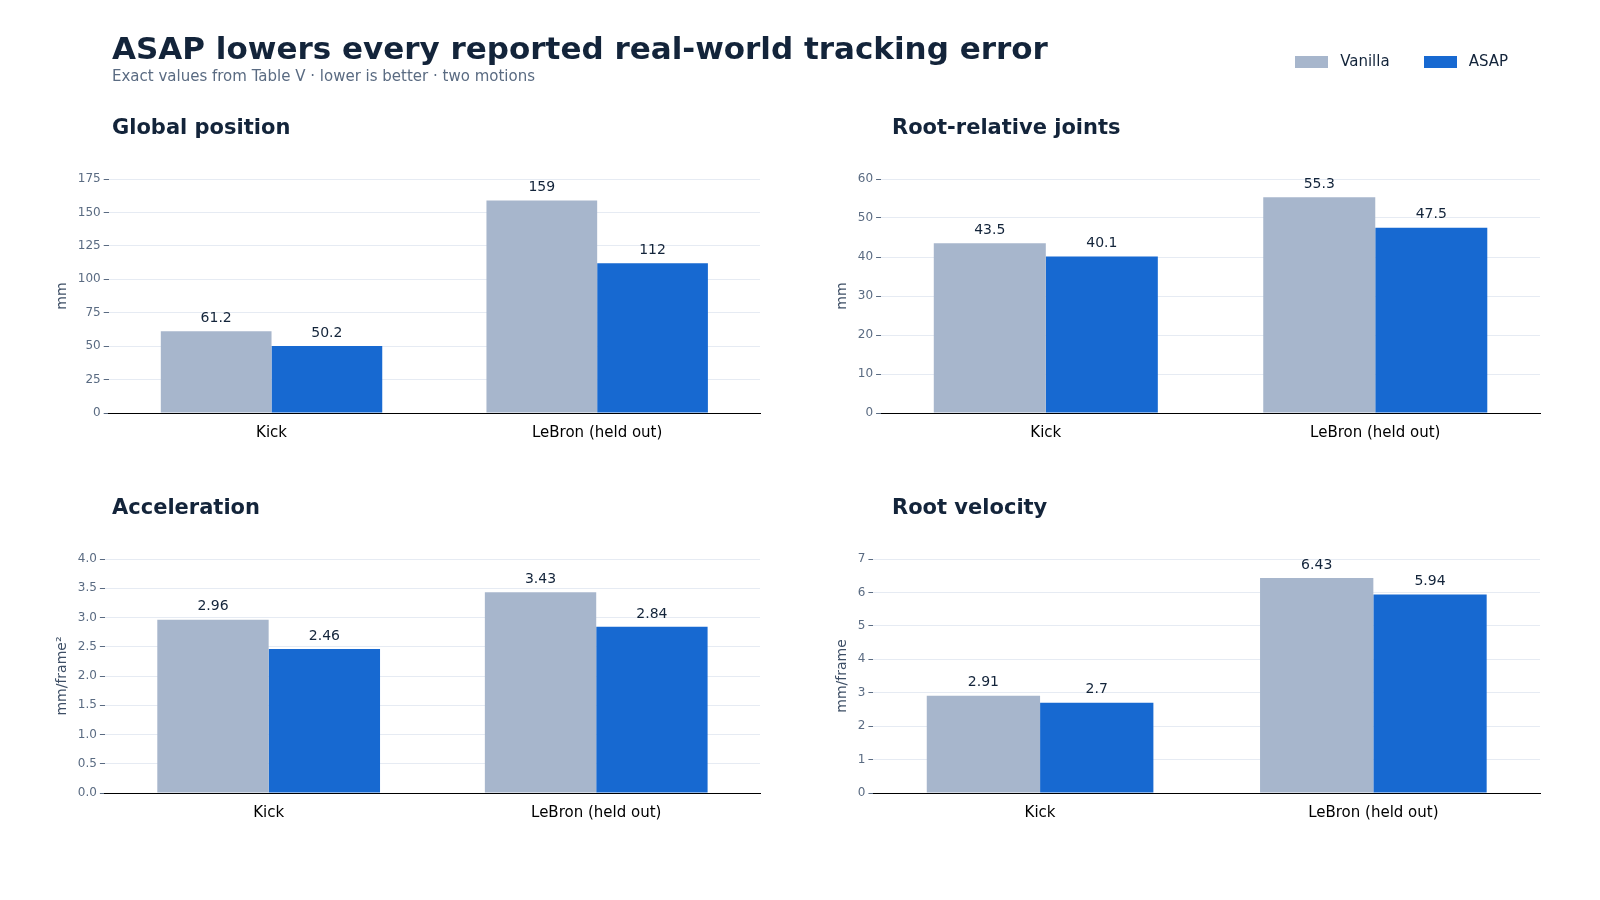  I want to click on y-axis-title: mm/frame², so click(61, 676).